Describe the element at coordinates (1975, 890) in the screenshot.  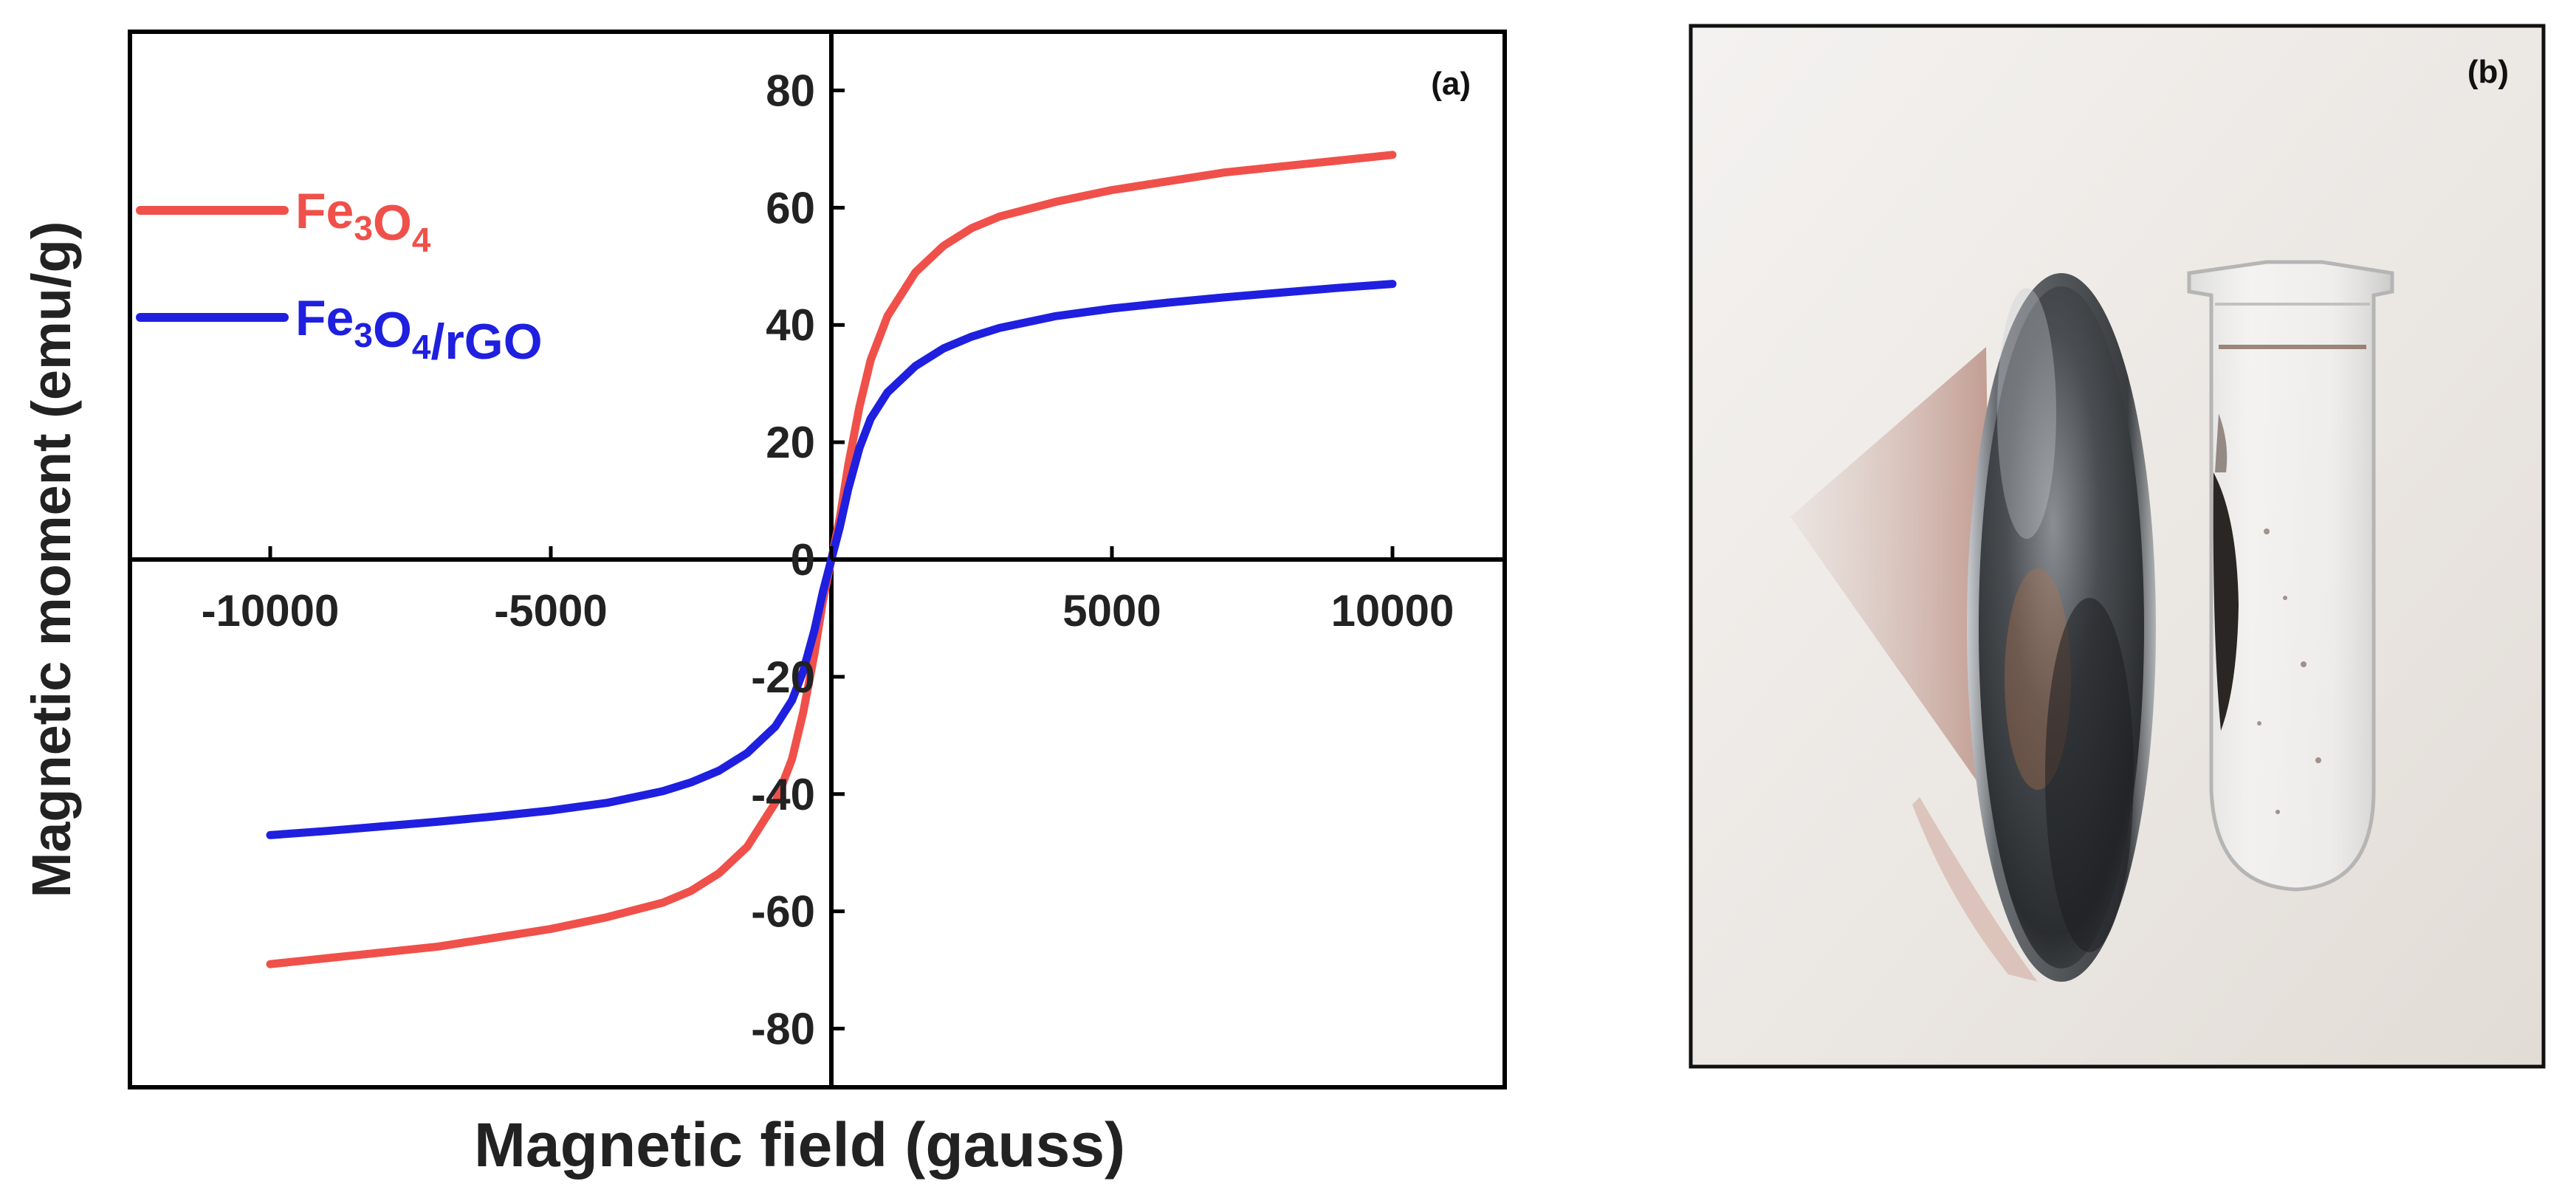
I see `magnet-shadow-soft` at that location.